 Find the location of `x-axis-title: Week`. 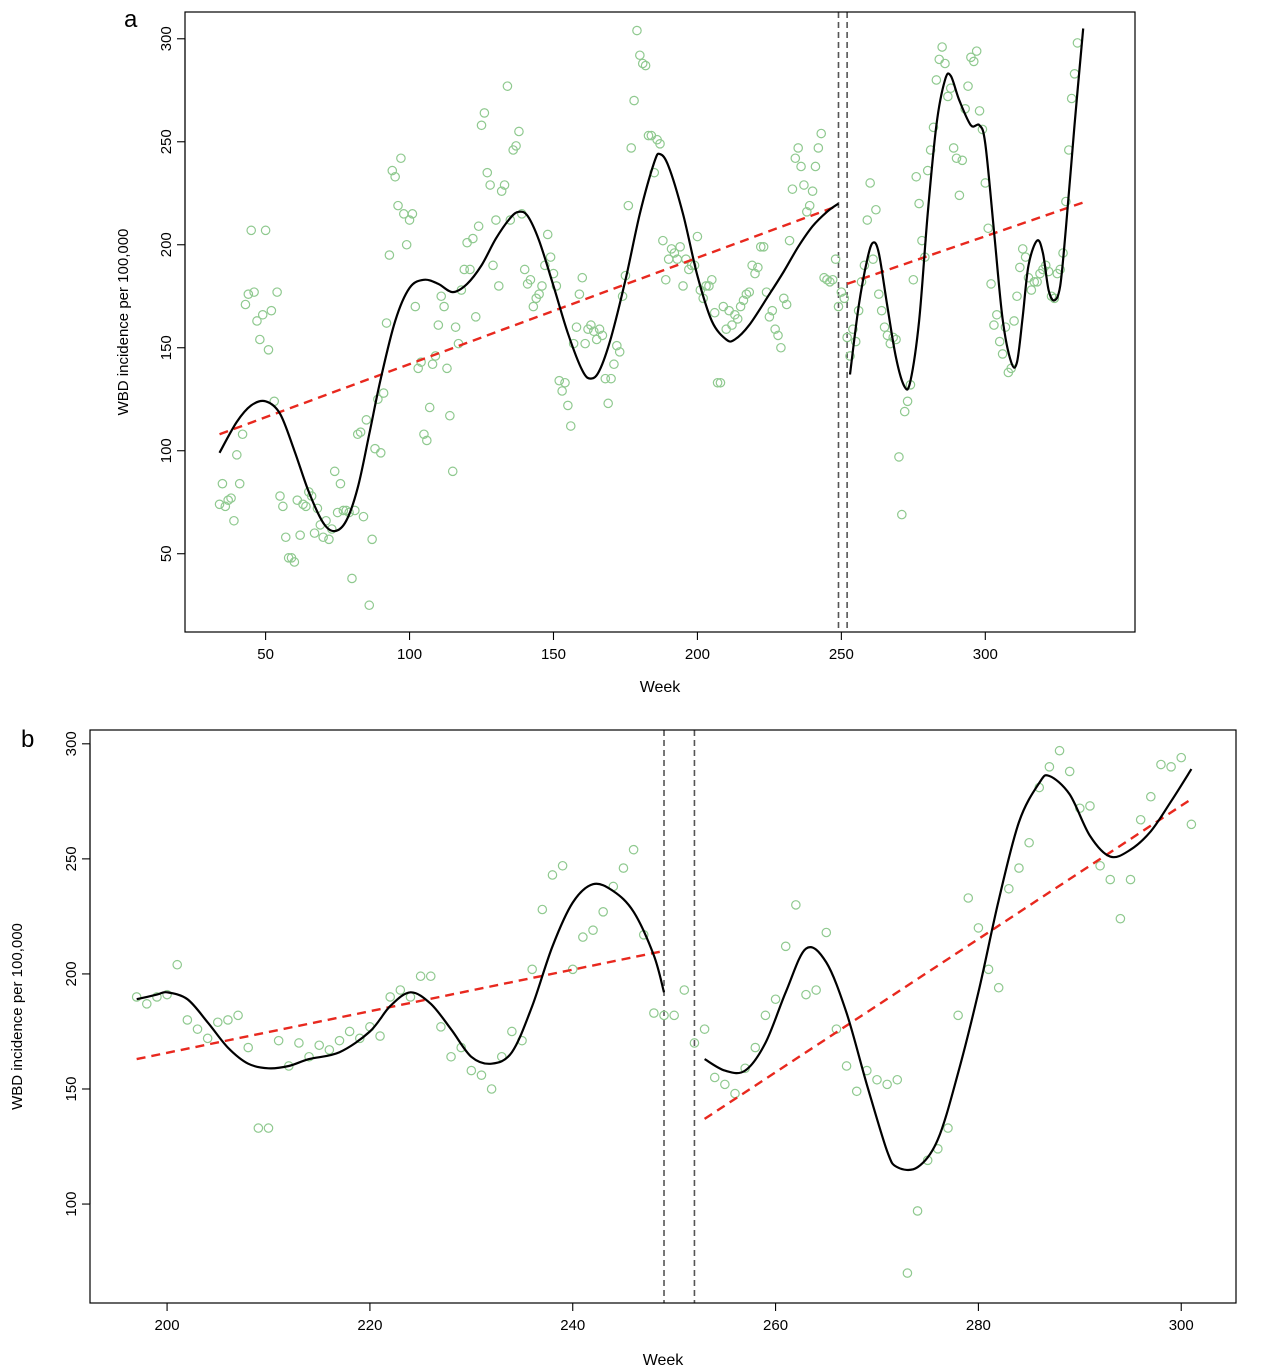

x-axis-title: Week is located at coordinates (664, 1360).